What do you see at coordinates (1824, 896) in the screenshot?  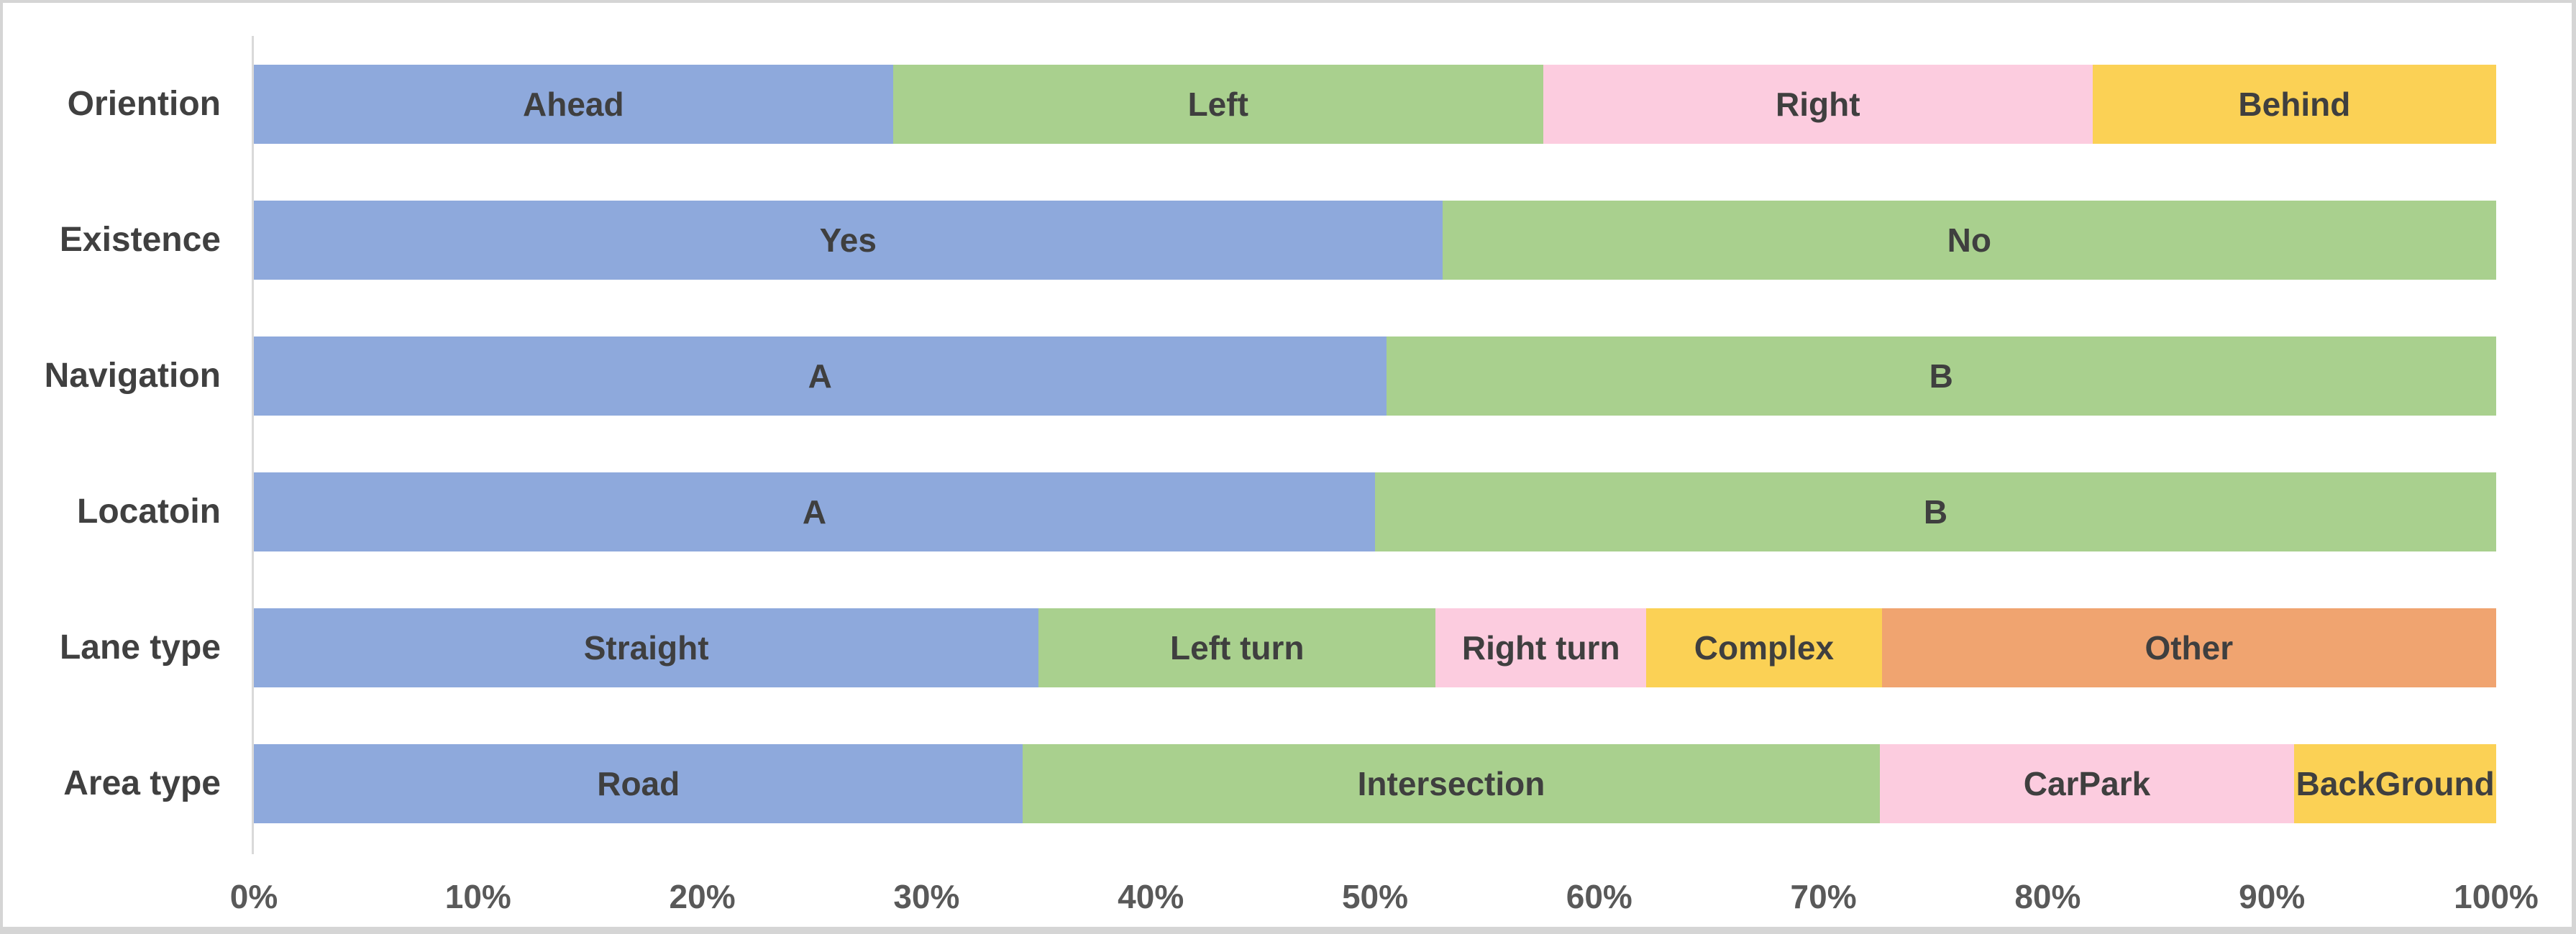 I see `x-axis-tick-label: 70%` at bounding box center [1824, 896].